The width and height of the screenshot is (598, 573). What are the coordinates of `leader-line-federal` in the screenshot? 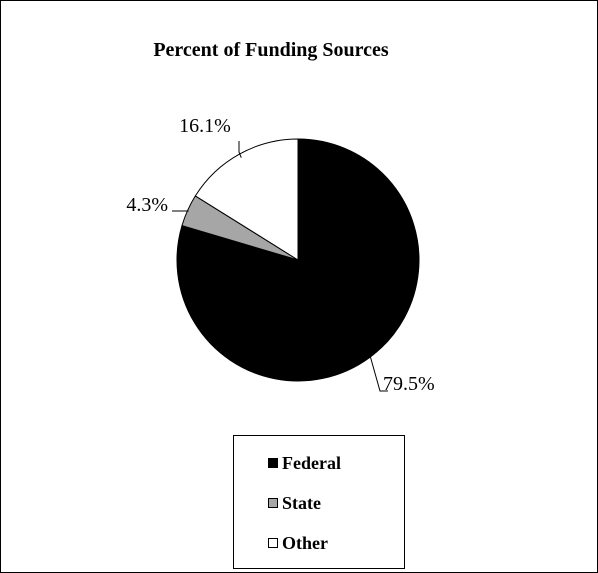 It's located at (378, 374).